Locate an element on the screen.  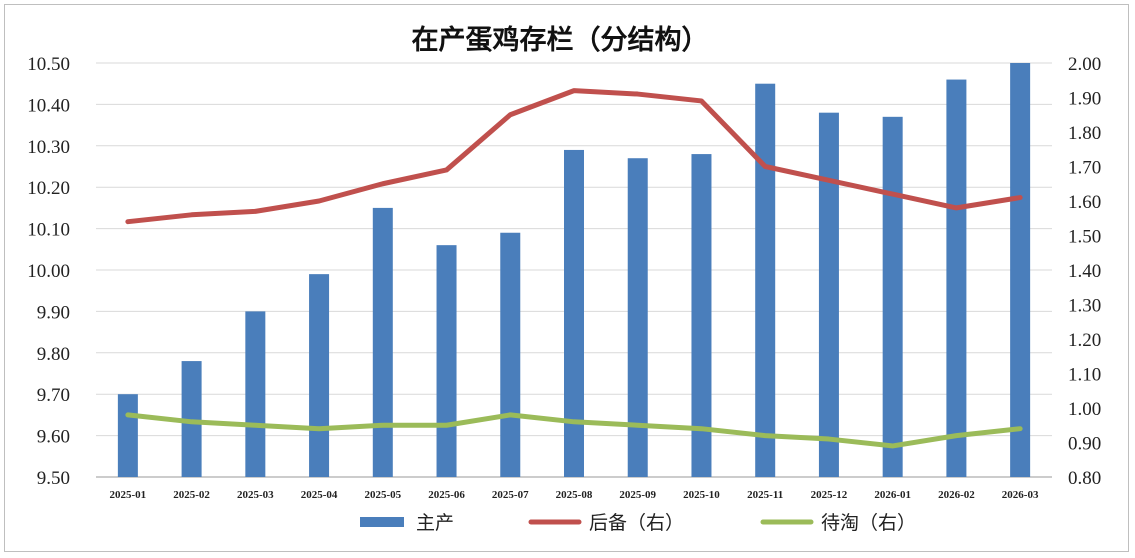
x-tick-label: 2025-04 is located at coordinates (319, 495).